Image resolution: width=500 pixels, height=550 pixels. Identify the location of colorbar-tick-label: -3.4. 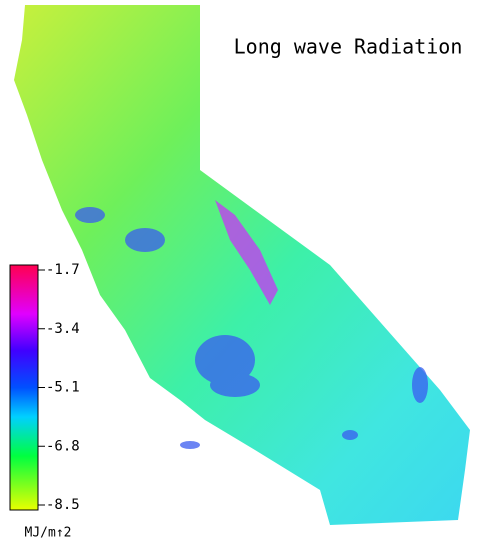
(63, 329).